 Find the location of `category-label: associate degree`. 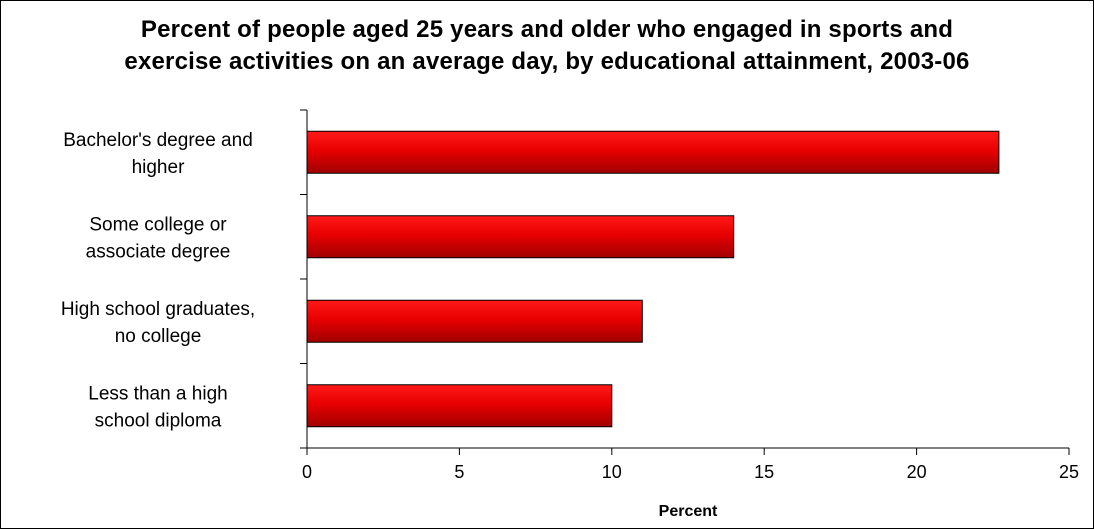

category-label: associate degree is located at coordinates (158, 251).